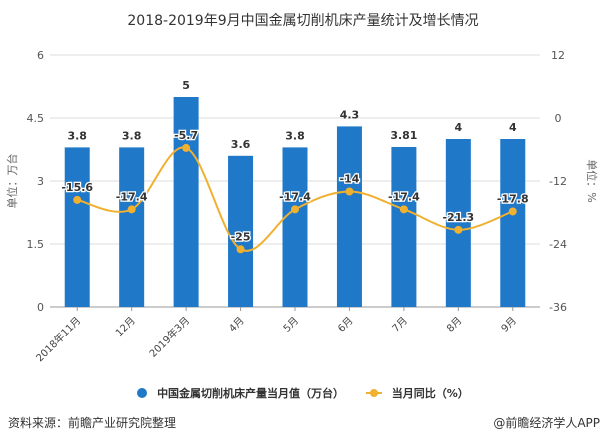 This screenshot has width=606, height=446. What do you see at coordinates (36, 118) in the screenshot?
I see `left-tick-label: 4.5` at bounding box center [36, 118].